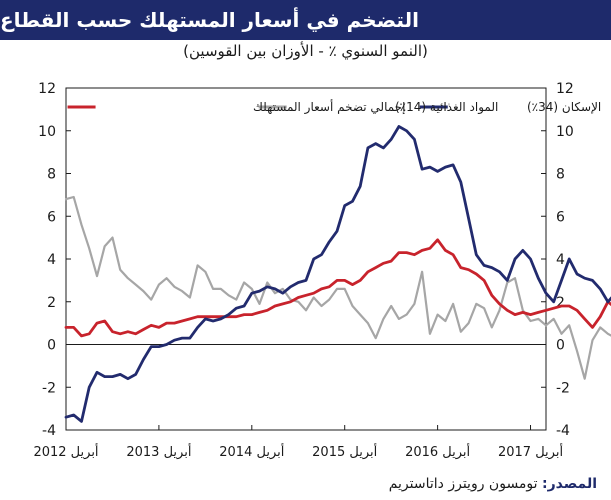  What do you see at coordinates (446, 107) in the screenshot?
I see `legend-label-1: المواد الغذائية (14٪)` at bounding box center [446, 107].